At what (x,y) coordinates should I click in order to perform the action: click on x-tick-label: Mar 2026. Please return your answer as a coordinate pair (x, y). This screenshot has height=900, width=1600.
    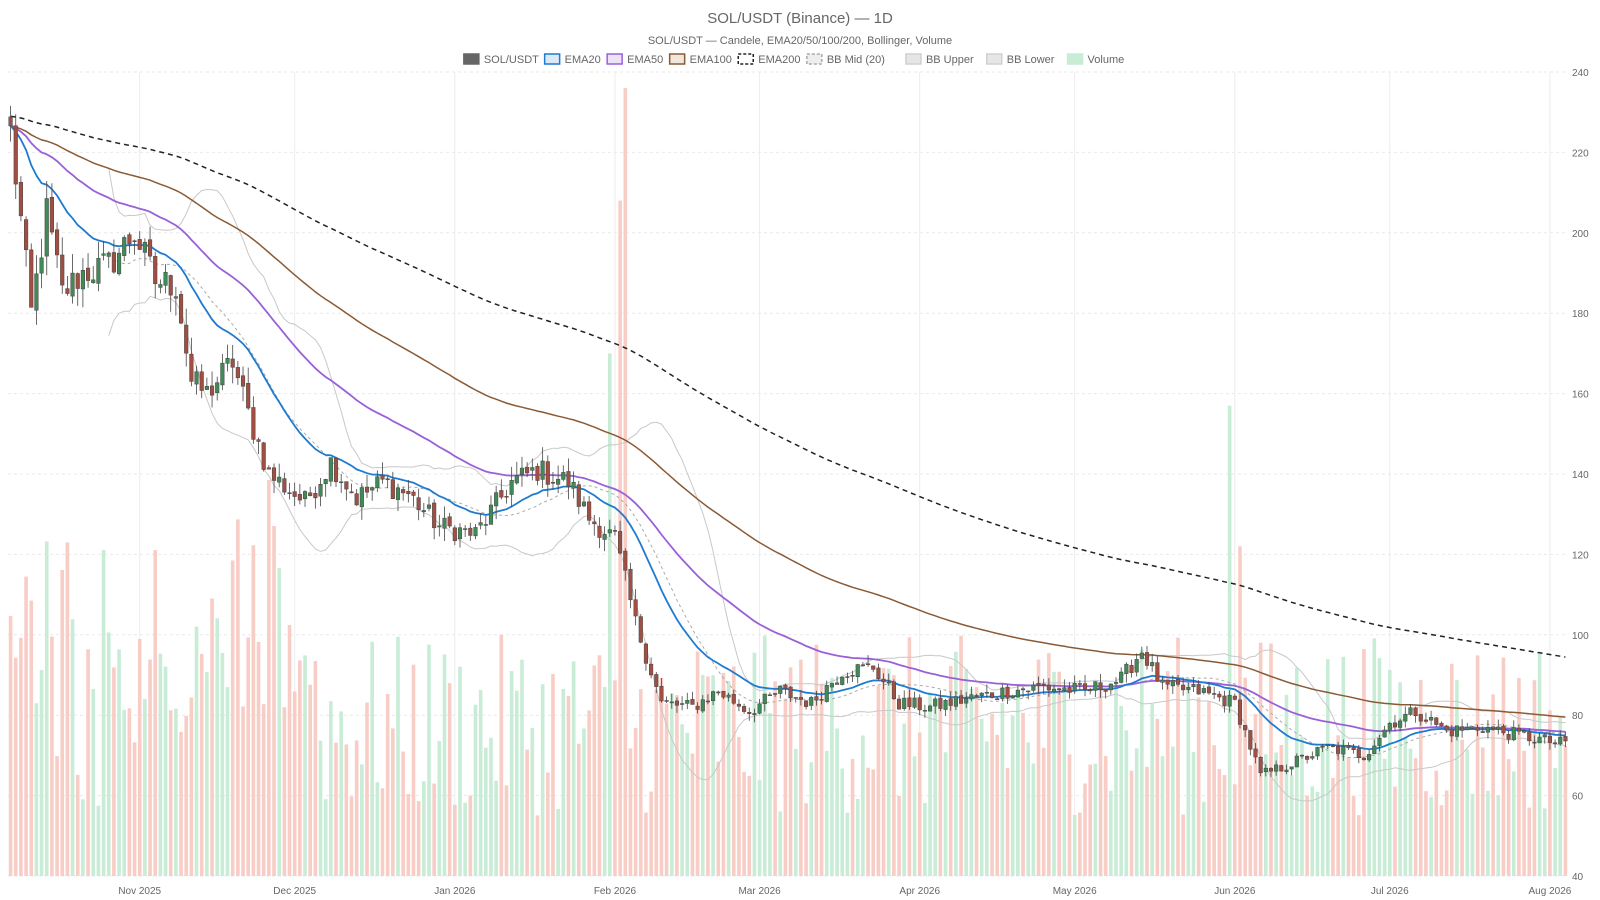
    Looking at the image, I should click on (759, 891).